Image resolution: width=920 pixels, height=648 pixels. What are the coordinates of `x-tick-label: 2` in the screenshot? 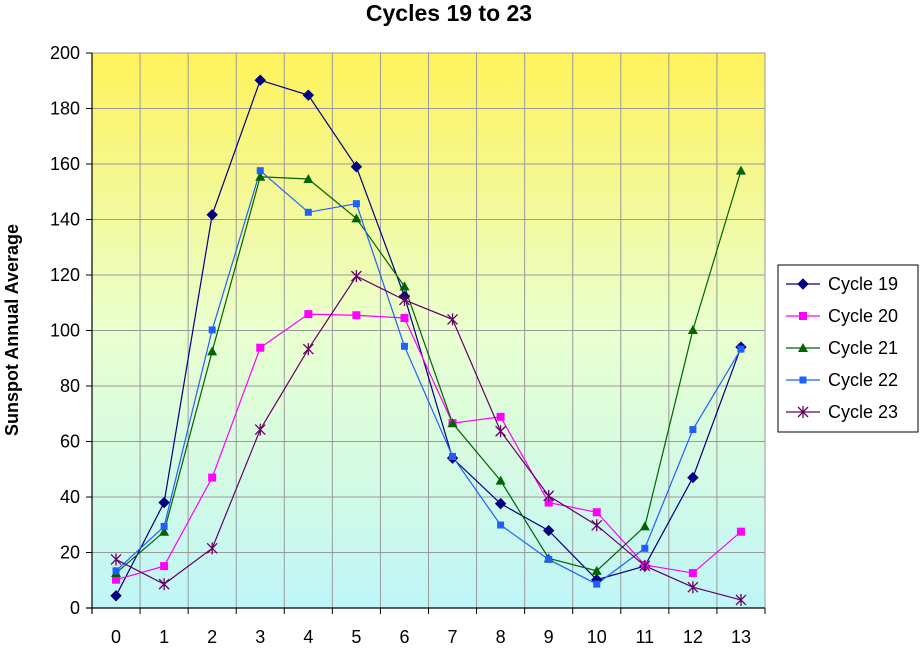 It's located at (212, 637).